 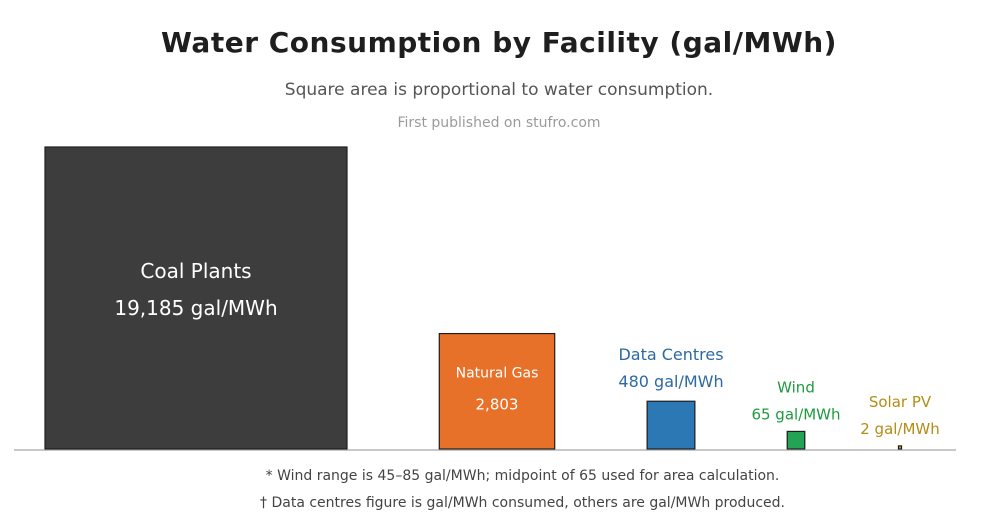 I want to click on value-label-wind: 65 gal/MWh, so click(x=795, y=414).